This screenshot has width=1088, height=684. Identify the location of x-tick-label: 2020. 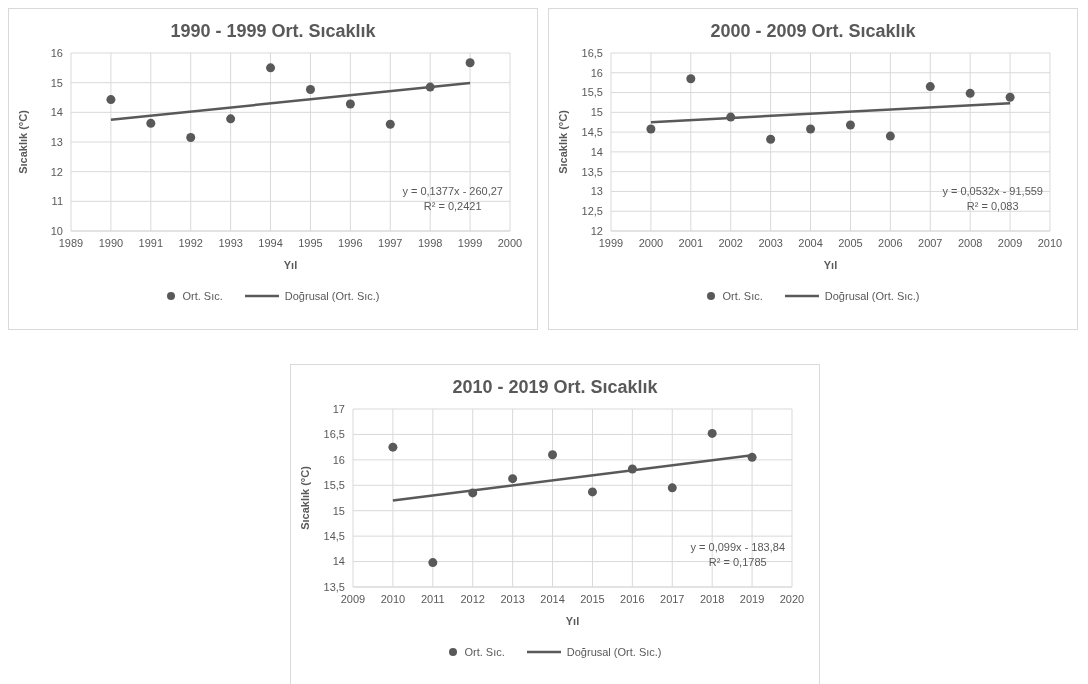
(792, 598).